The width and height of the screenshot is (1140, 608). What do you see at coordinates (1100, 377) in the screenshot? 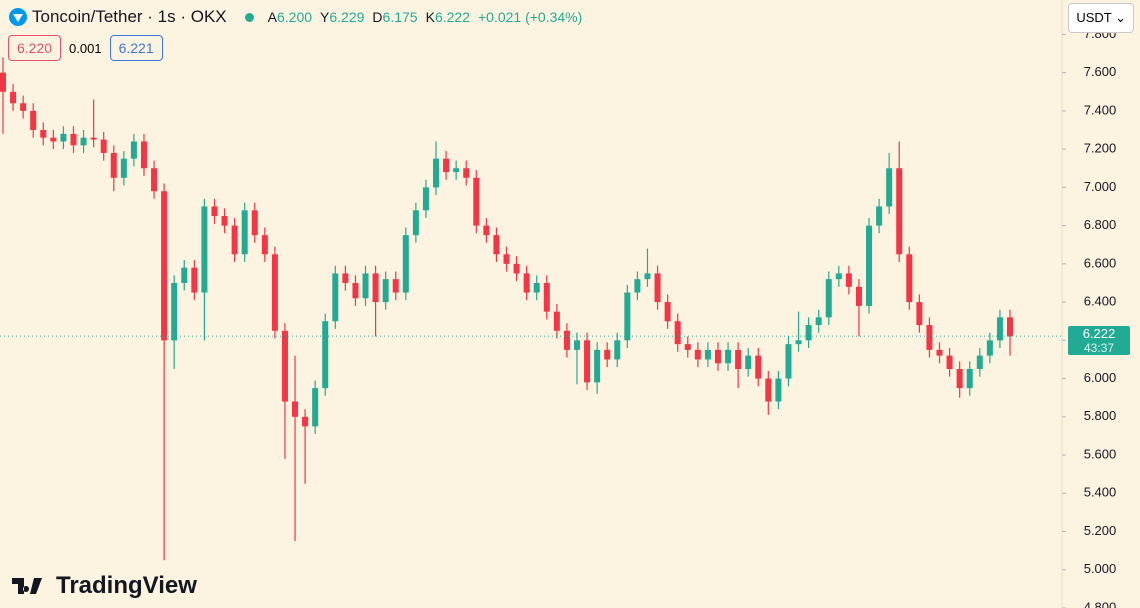
I see `y-tick-label: 6.000` at bounding box center [1100, 377].